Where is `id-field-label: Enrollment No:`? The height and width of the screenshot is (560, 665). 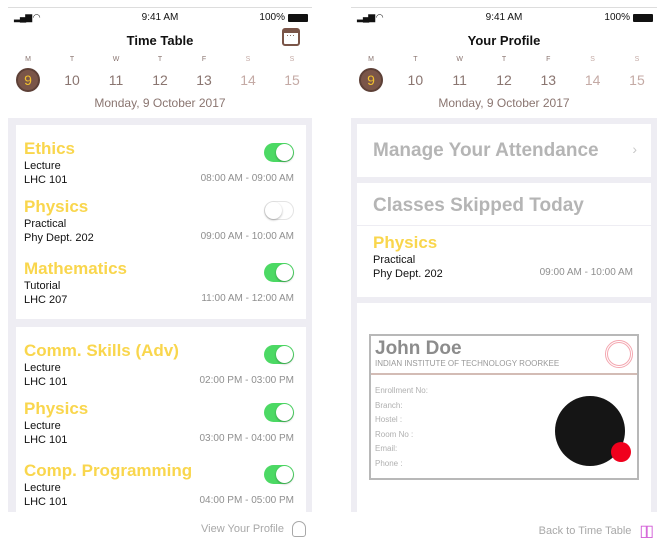 id-field-label: Enrollment No: is located at coordinates (401, 390).